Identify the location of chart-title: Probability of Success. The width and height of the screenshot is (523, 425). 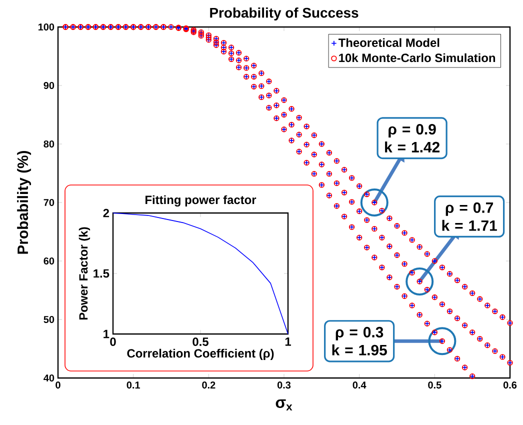
(284, 14).